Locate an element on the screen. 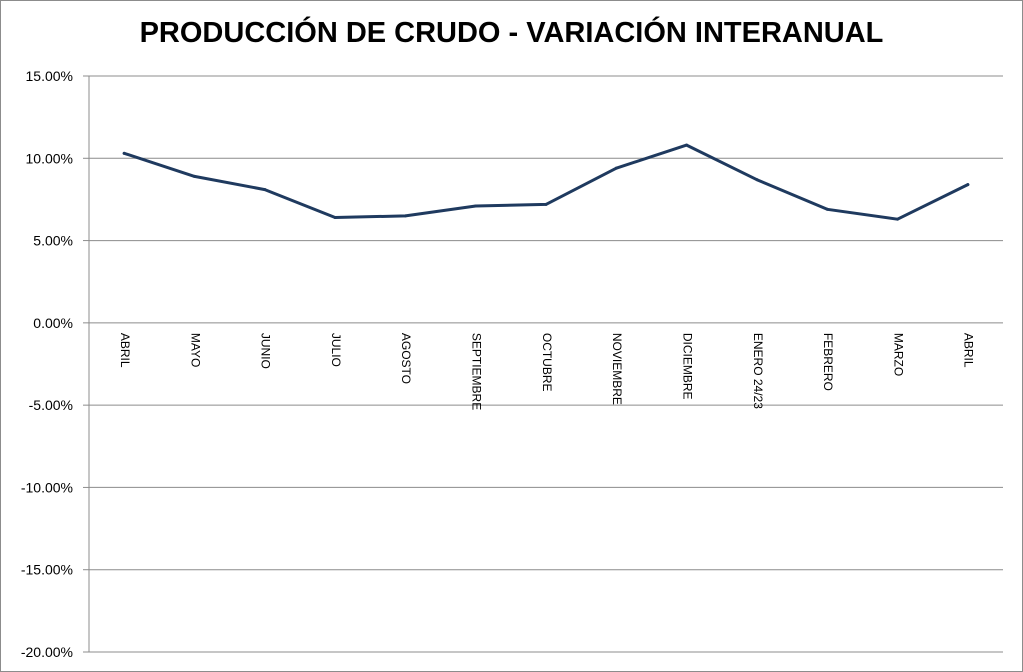 Image resolution: width=1023 pixels, height=672 pixels. y-tick-label: -15.00% is located at coordinates (47, 570).